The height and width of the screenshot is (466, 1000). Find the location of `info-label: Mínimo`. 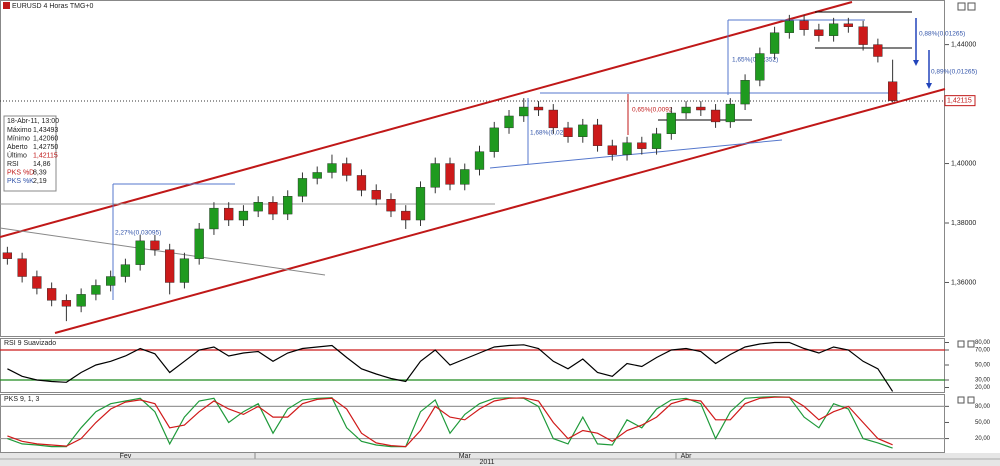

info-label: Mínimo is located at coordinates (18, 138).